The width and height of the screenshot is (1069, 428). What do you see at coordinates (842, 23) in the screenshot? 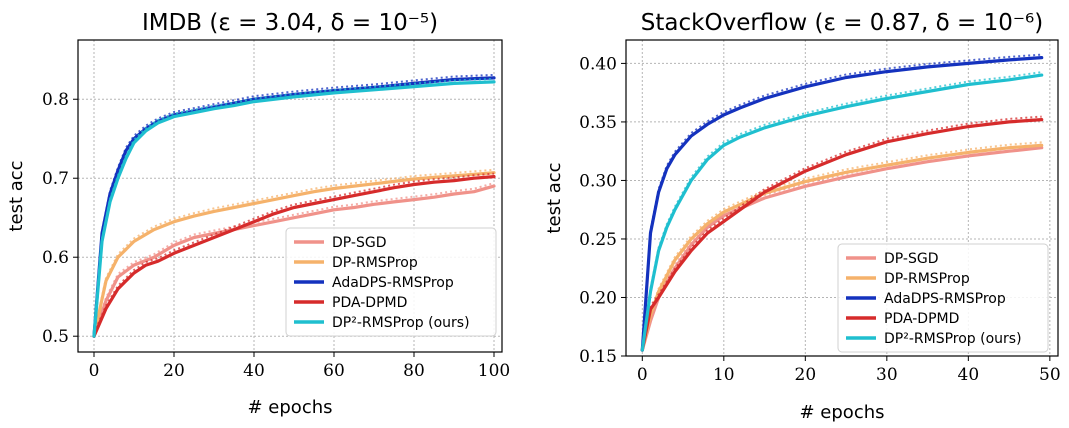
I see `chart-title: StackOverflow (ε = 0.87, δ = 10⁻⁶)` at bounding box center [842, 23].